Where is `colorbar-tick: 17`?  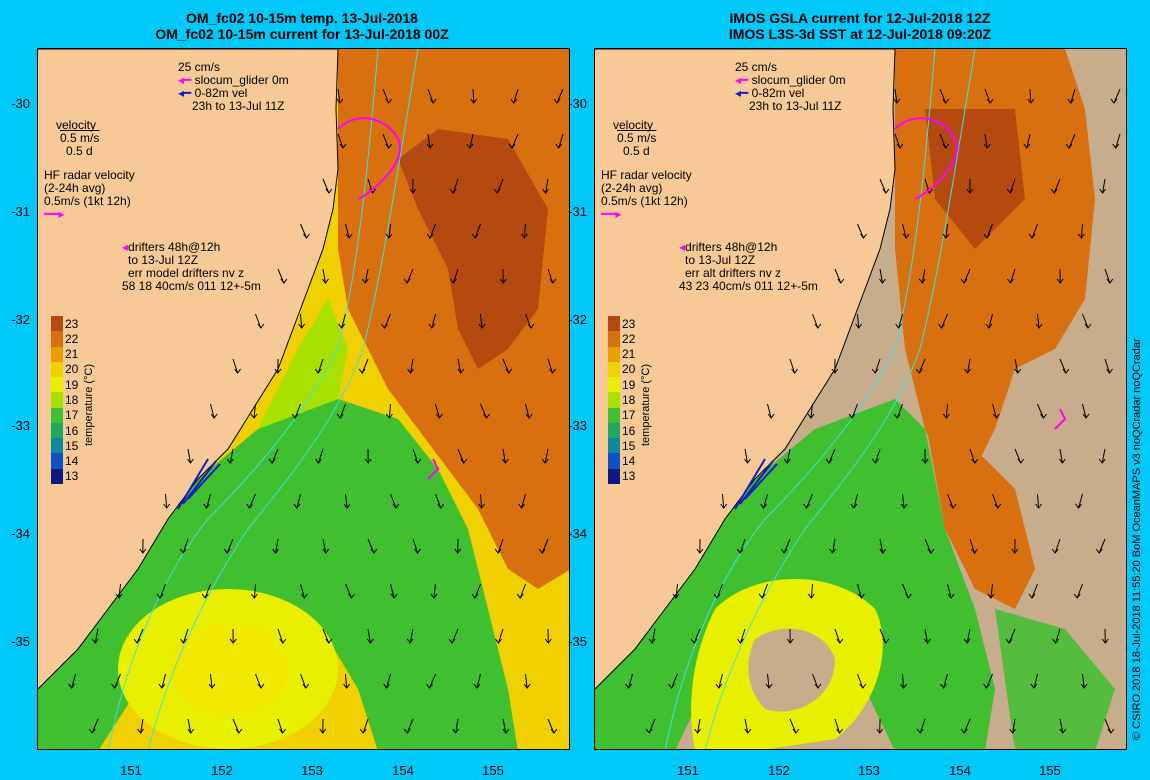 colorbar-tick: 17 is located at coordinates (72, 415).